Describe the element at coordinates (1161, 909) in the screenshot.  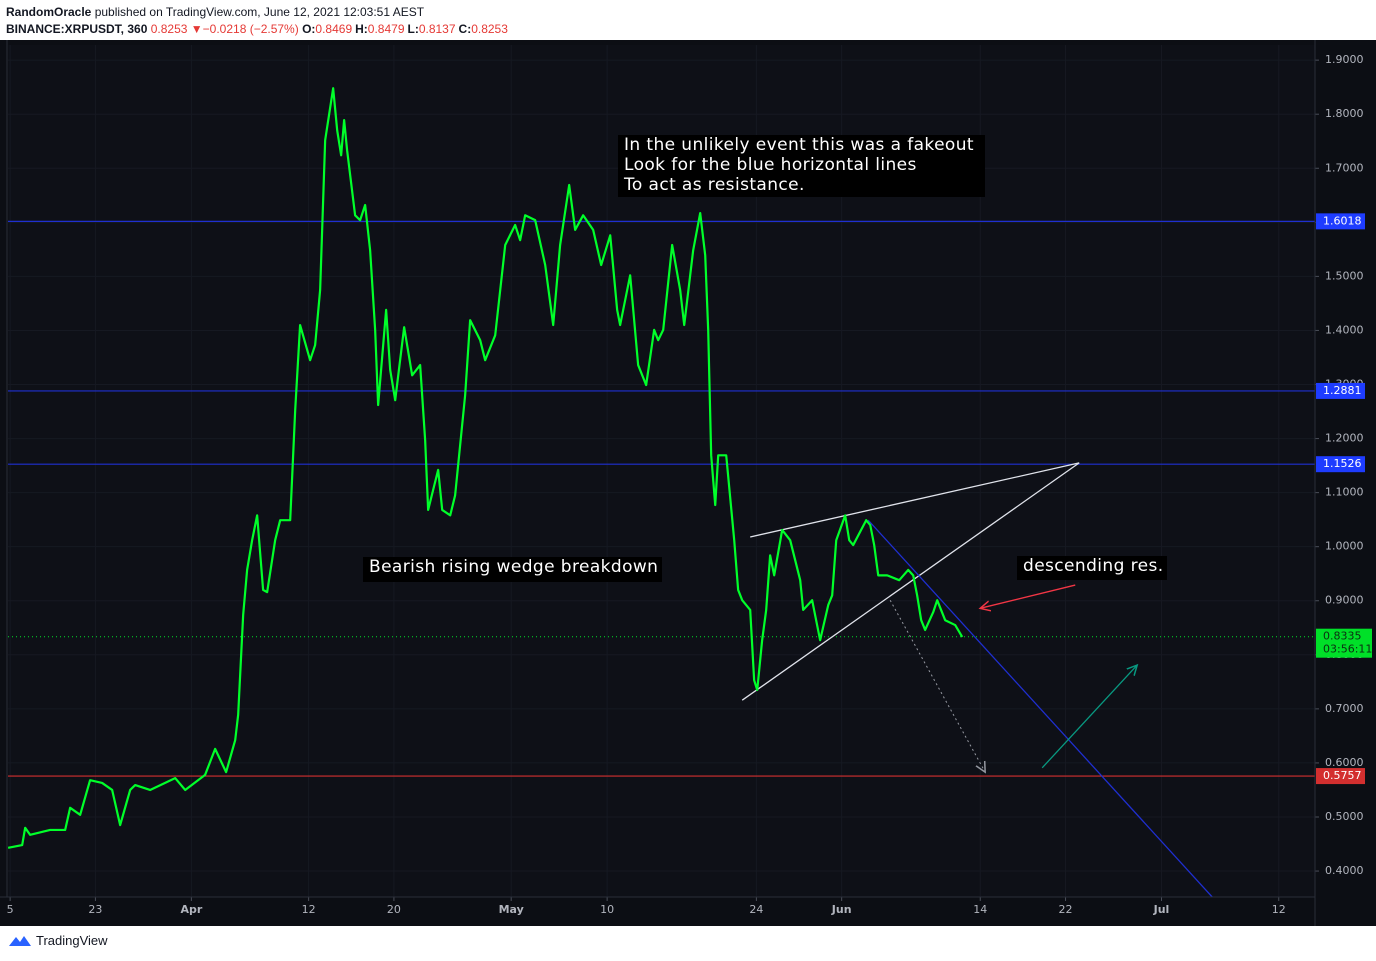
I see `x-tick-label: Jul` at that location.